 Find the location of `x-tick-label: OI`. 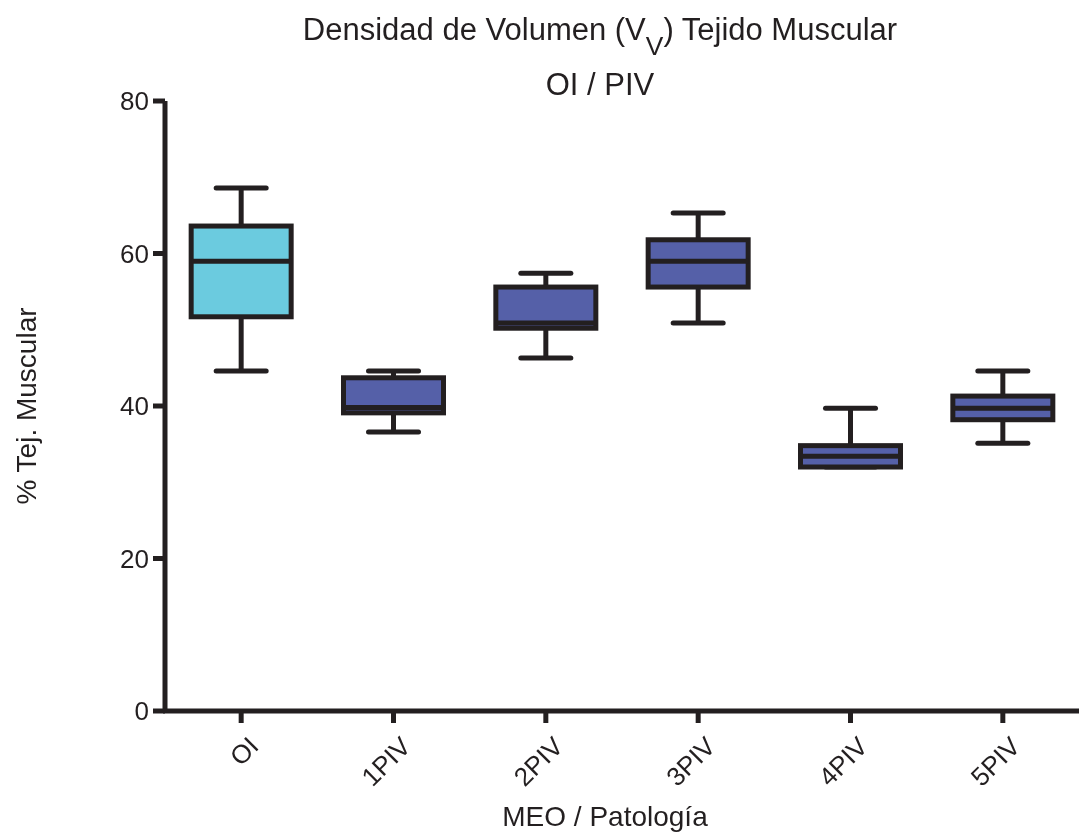

x-tick-label: OI is located at coordinates (244, 751).